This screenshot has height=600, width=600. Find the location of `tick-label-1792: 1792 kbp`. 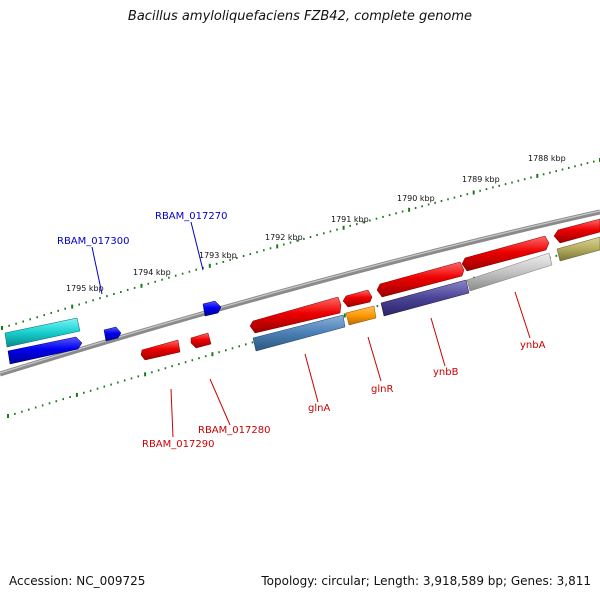

tick-label-1792: 1792 kbp is located at coordinates (284, 237).